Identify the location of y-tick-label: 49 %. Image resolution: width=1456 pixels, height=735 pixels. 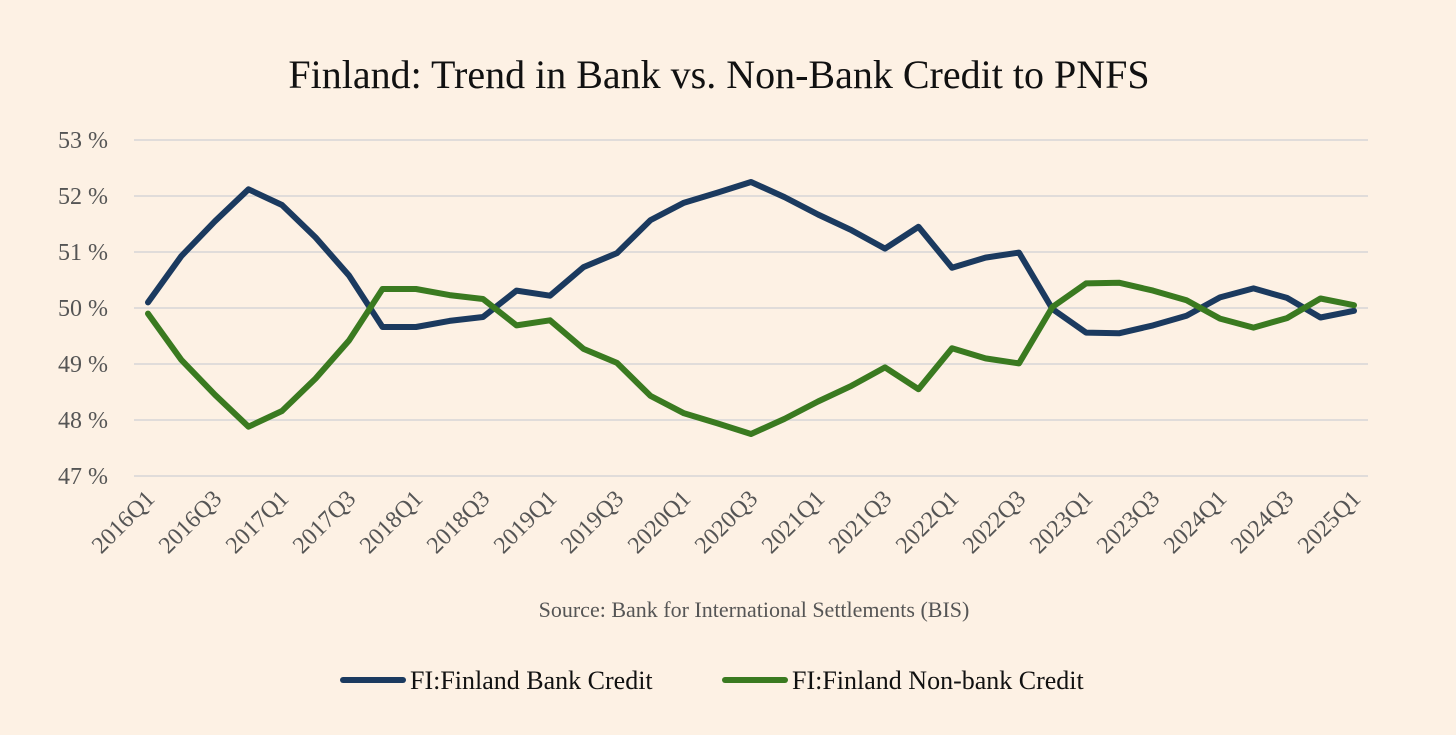
(83, 365).